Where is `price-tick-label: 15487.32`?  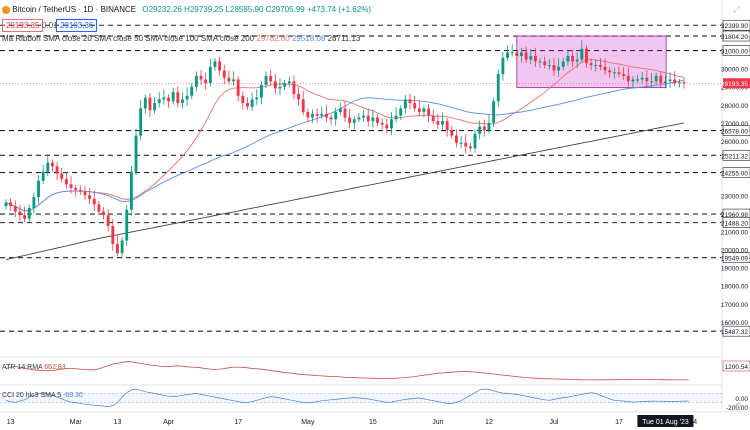
price-tick-label: 15487.32 is located at coordinates (734, 332).